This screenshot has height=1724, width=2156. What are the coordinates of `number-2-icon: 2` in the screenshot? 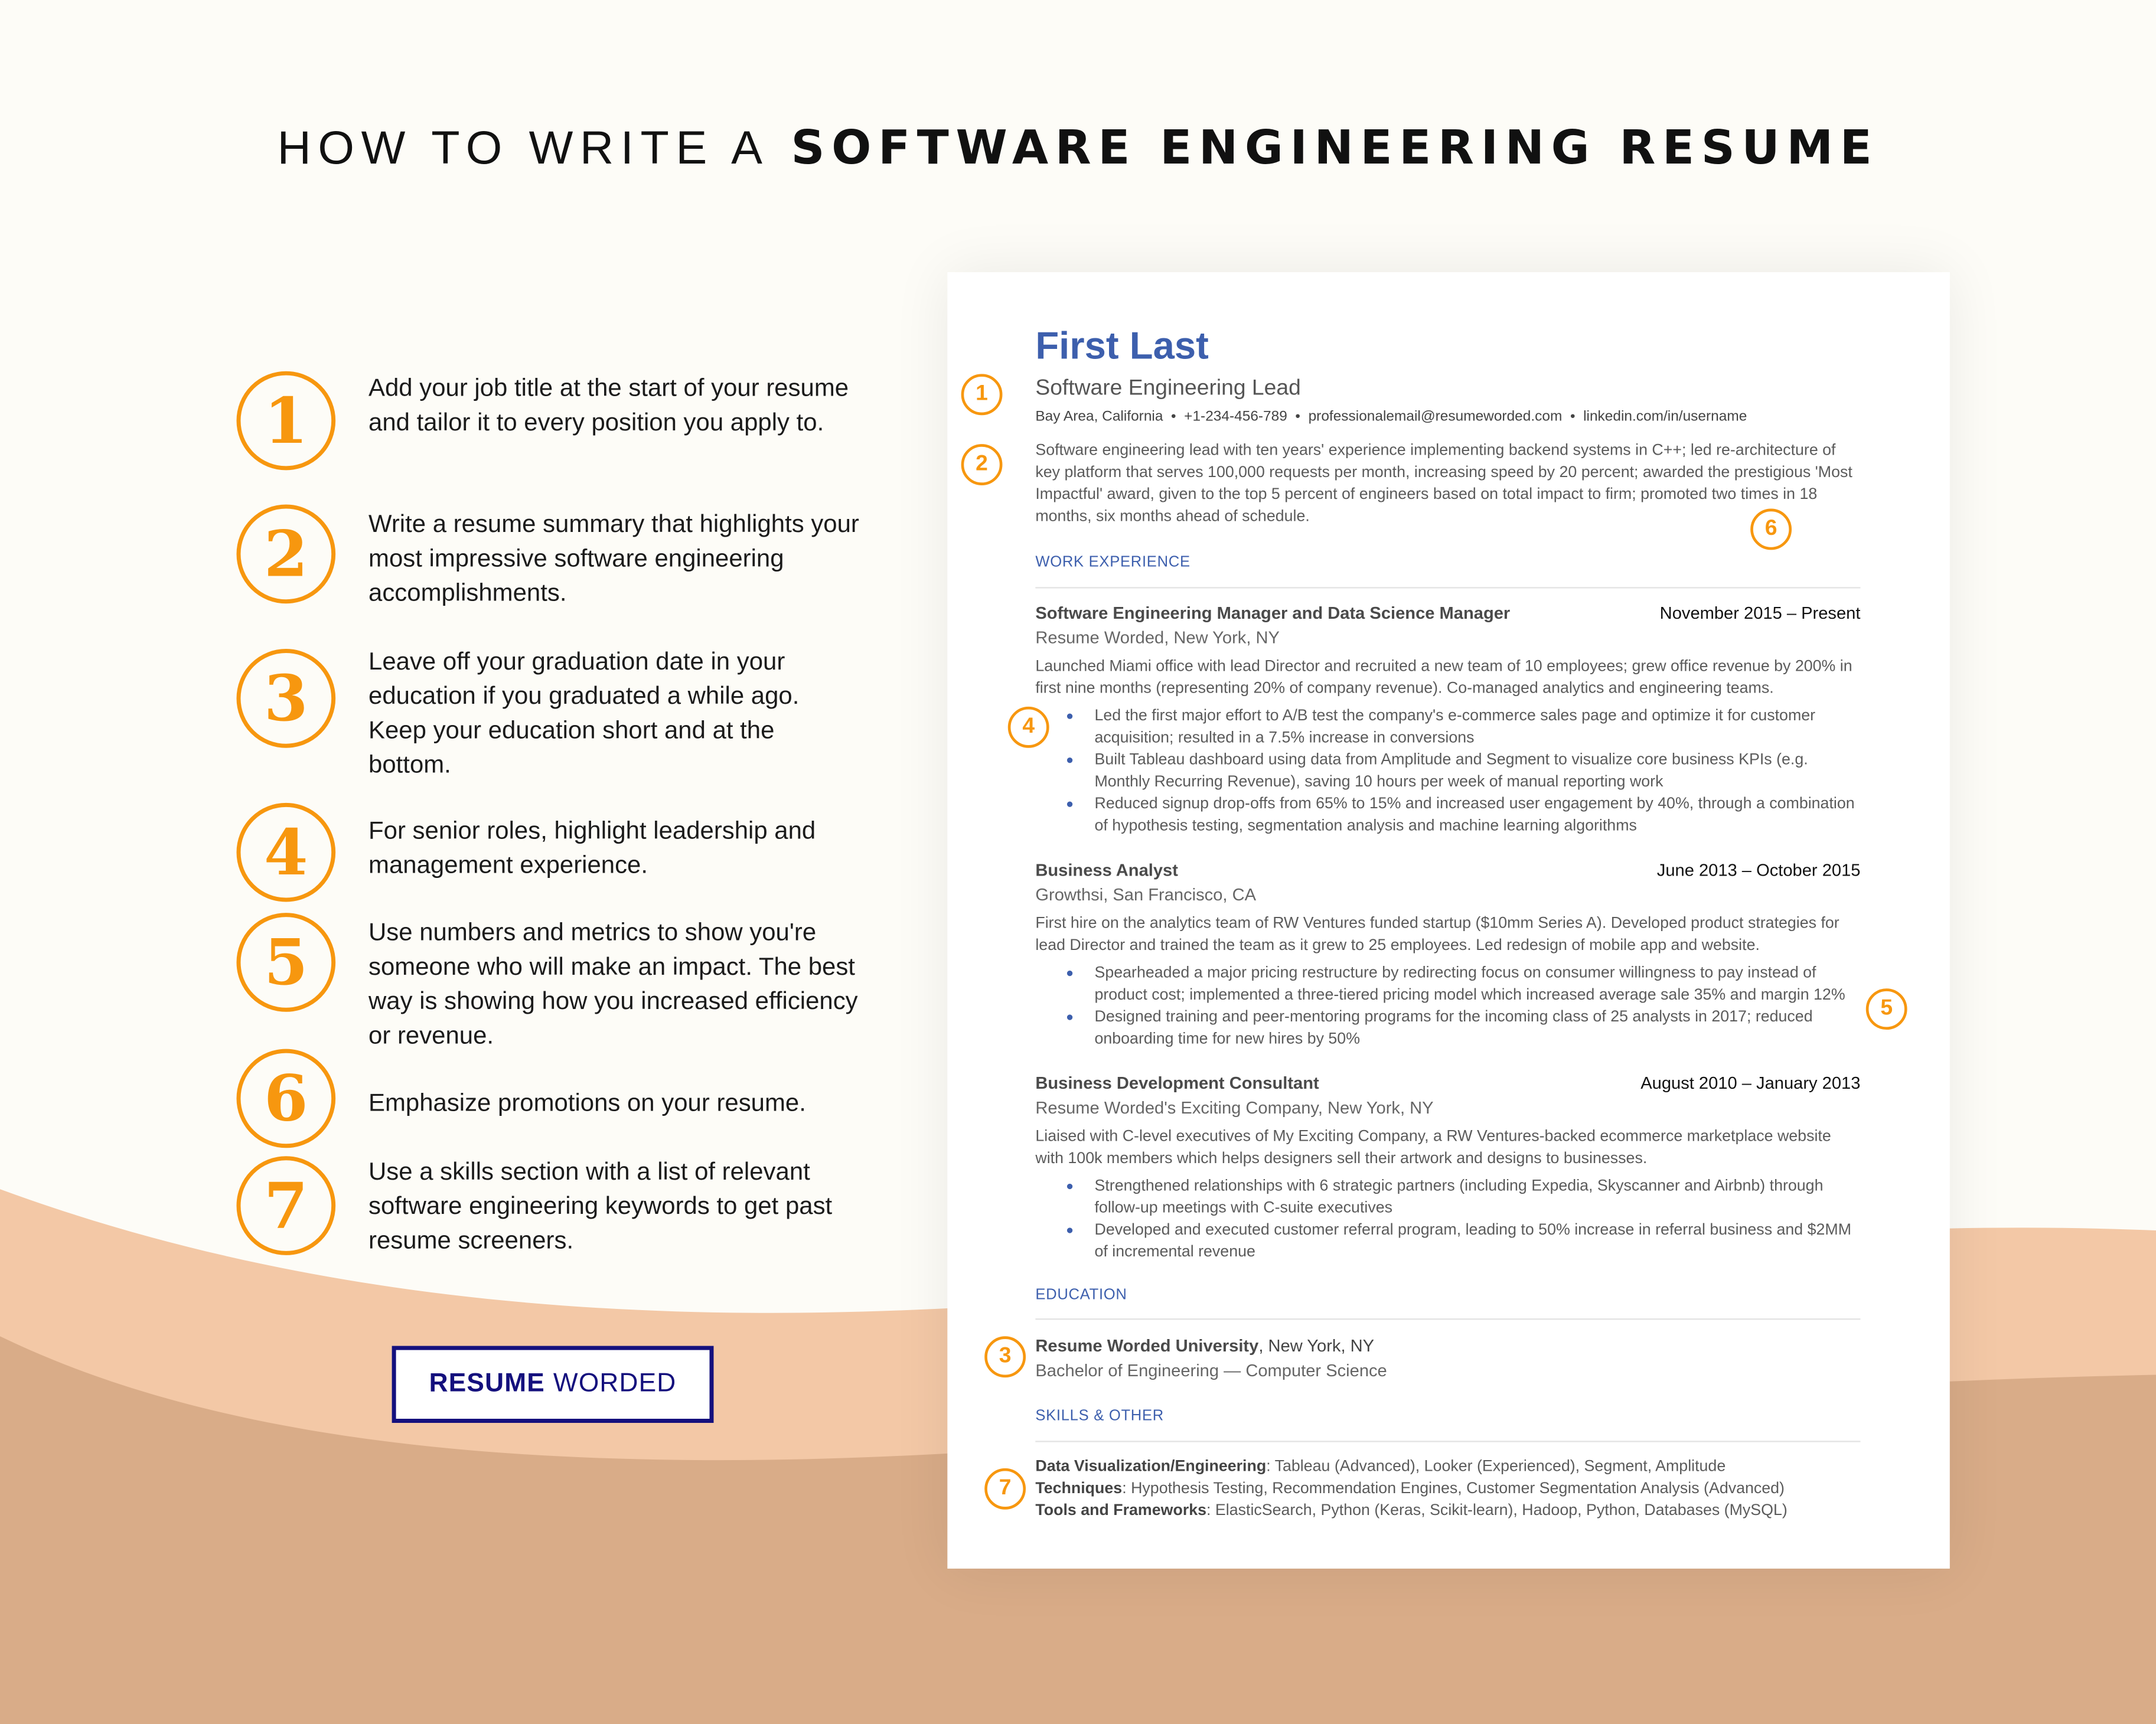 It's located at (286, 554).